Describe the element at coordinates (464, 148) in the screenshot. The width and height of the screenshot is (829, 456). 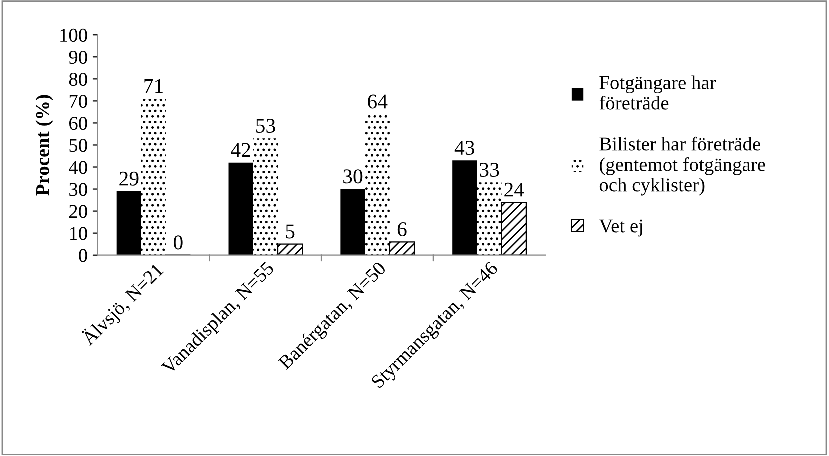
I see `data-label: 43` at that location.